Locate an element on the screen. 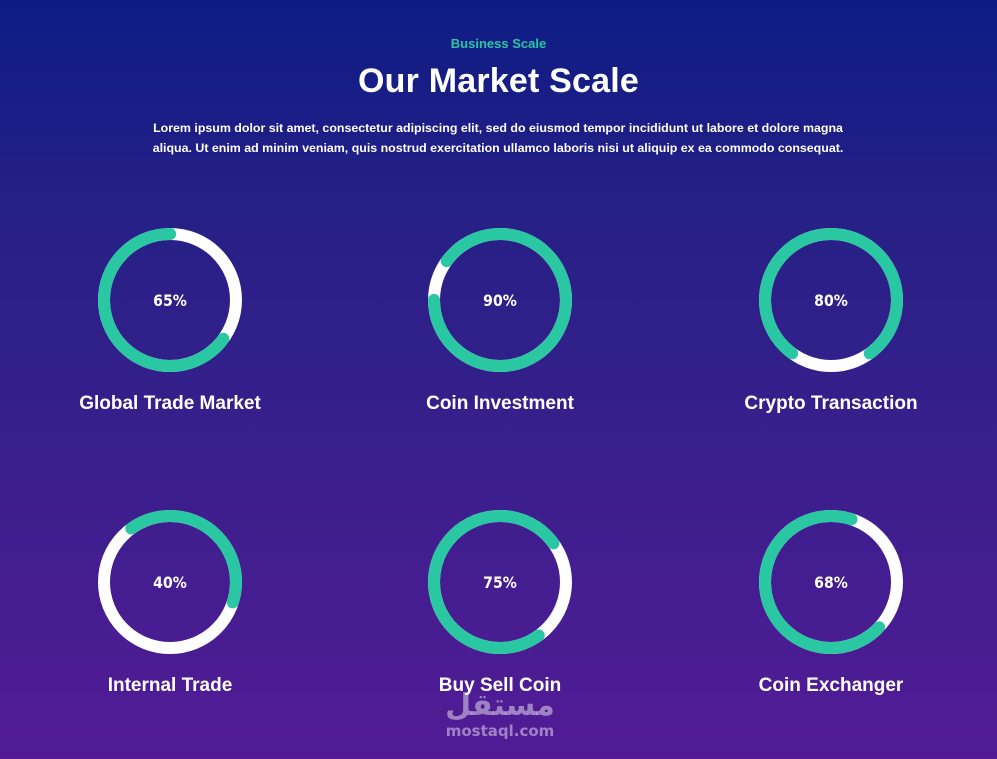  stat-percent: 68% is located at coordinates (831, 582).